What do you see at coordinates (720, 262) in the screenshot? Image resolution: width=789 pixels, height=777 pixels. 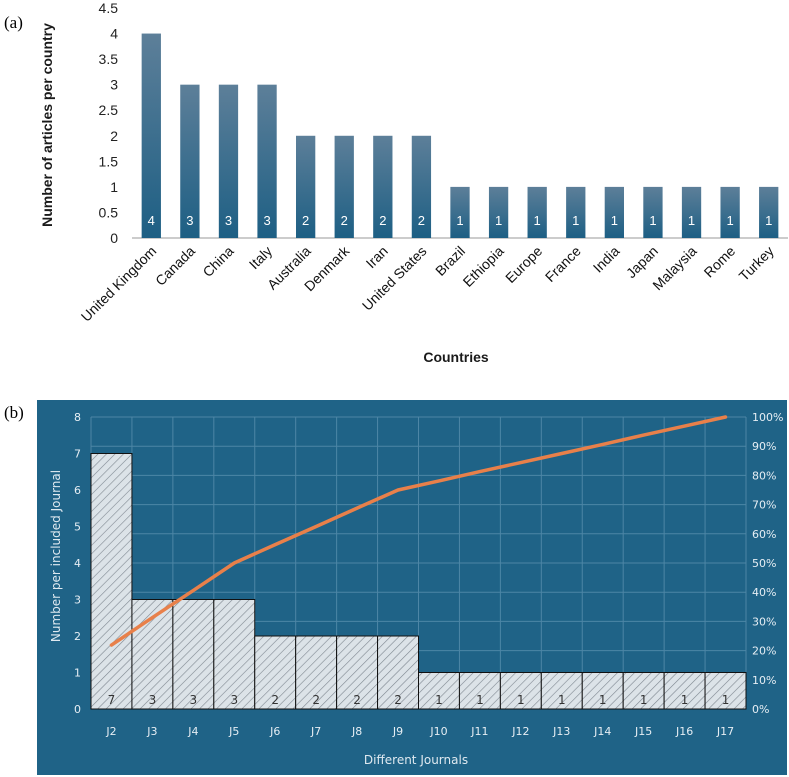 I see `category-label: Rome` at bounding box center [720, 262].